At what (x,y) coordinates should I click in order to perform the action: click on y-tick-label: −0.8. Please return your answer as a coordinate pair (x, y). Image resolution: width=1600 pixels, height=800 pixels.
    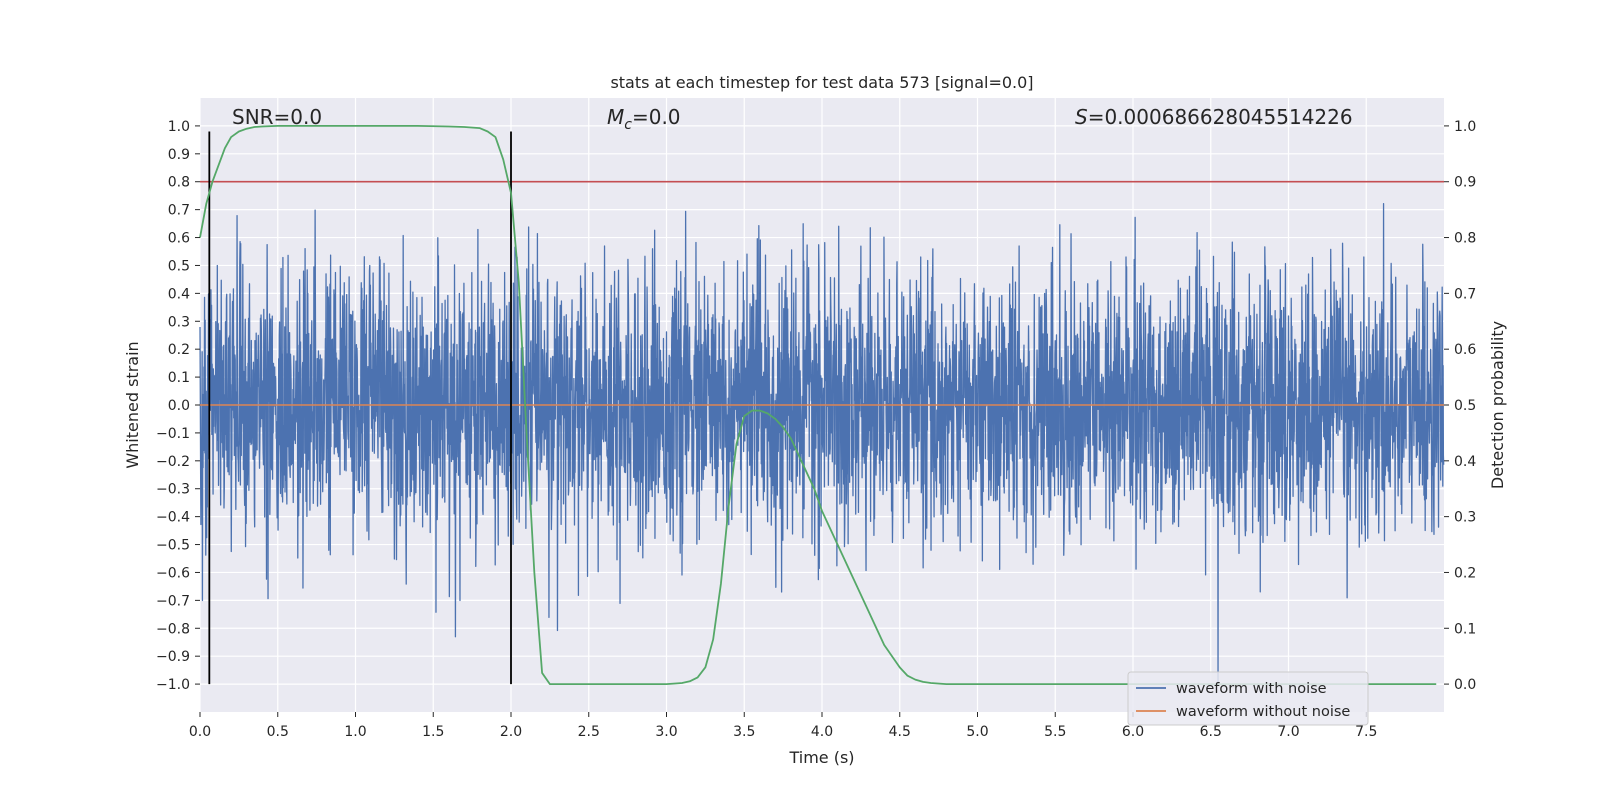
    Looking at the image, I should click on (173, 629).